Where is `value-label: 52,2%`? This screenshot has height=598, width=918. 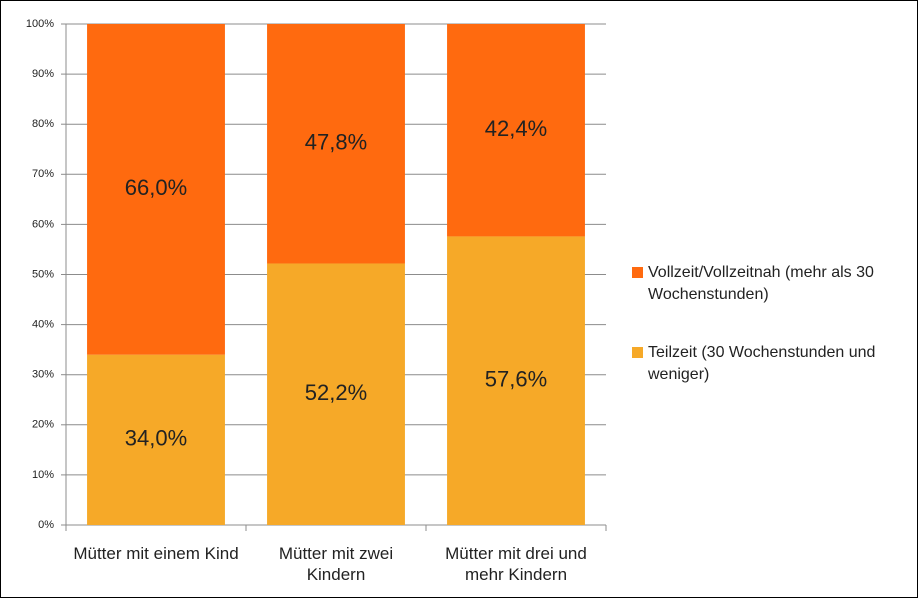
value-label: 52,2% is located at coordinates (336, 392).